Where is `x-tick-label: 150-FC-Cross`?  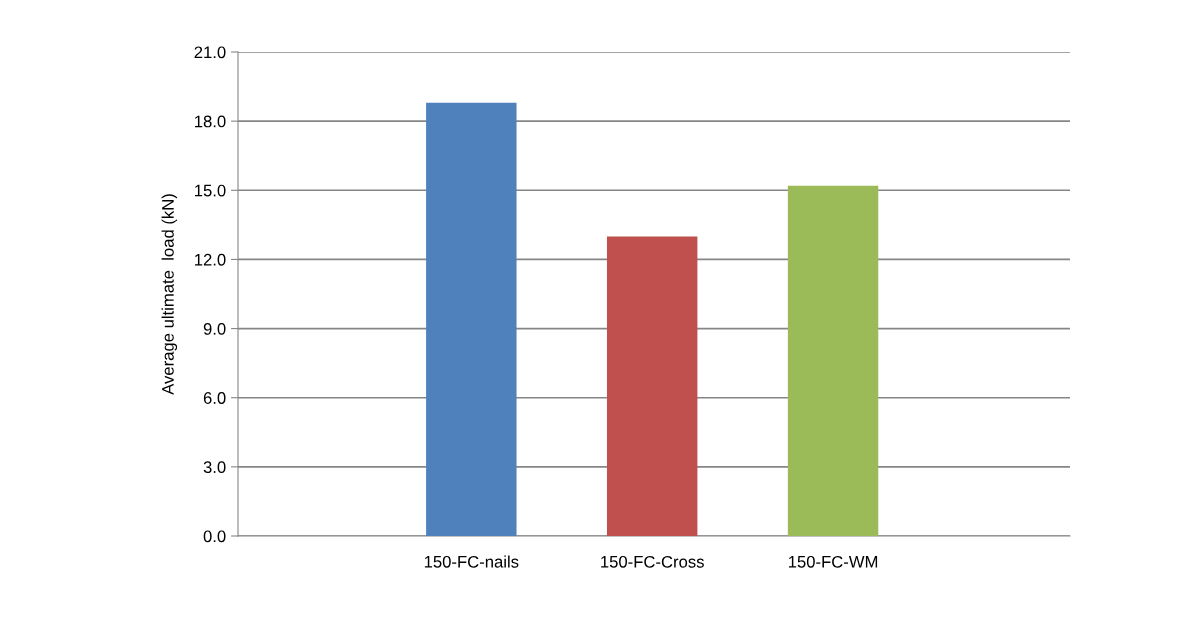
x-tick-label: 150-FC-Cross is located at coordinates (652, 561).